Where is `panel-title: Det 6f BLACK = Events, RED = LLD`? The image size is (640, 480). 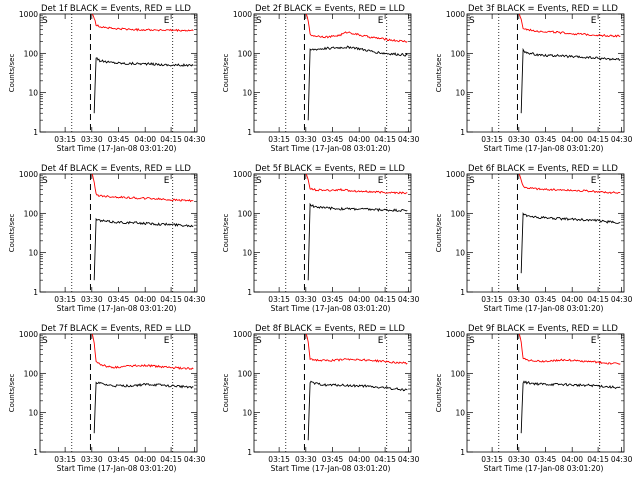 panel-title: Det 6f BLACK = Events, RED = LLD is located at coordinates (543, 169).